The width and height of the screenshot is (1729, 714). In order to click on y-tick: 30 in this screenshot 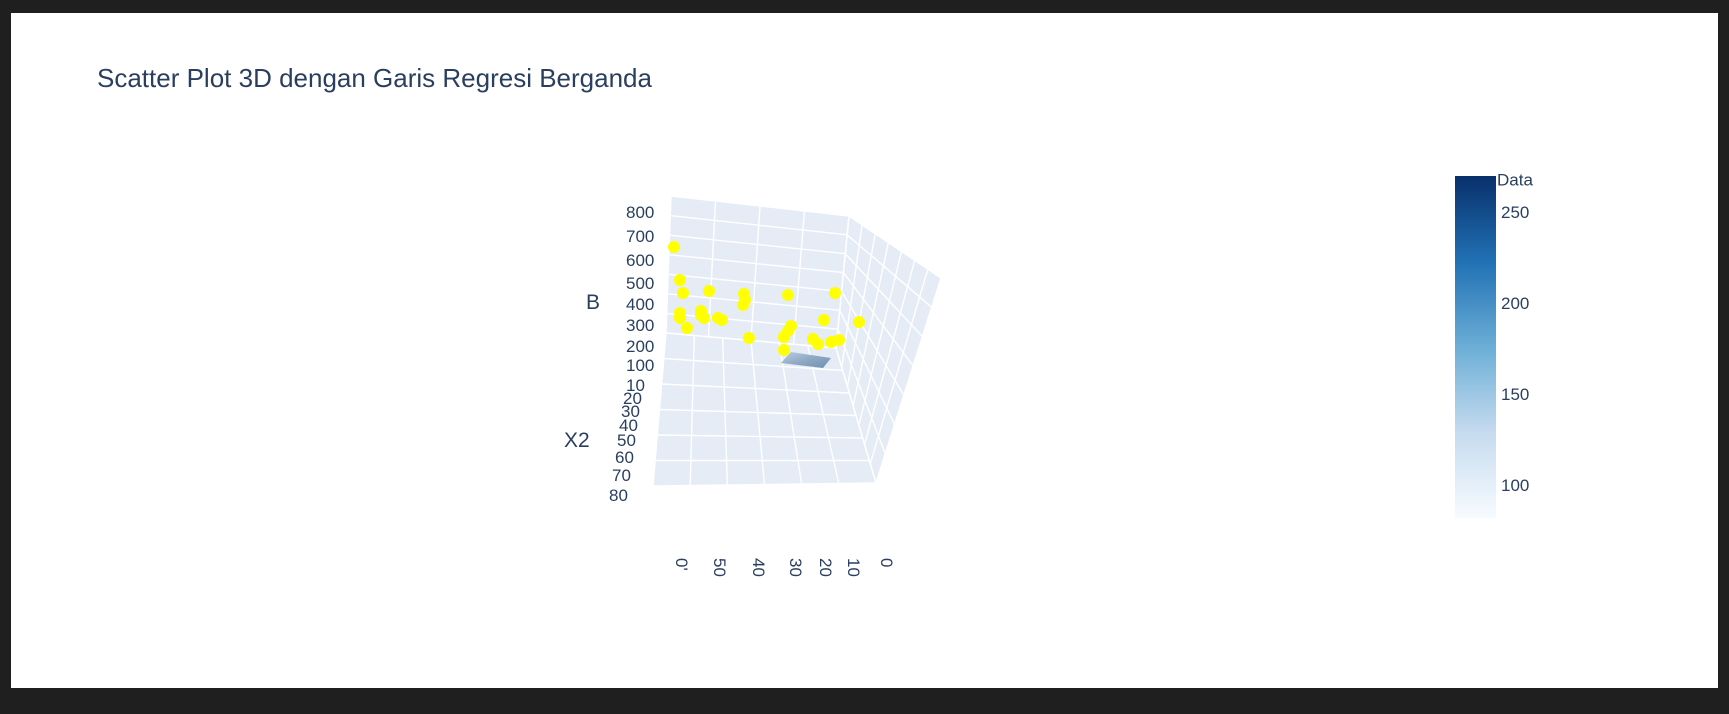, I will do `click(630, 411)`.